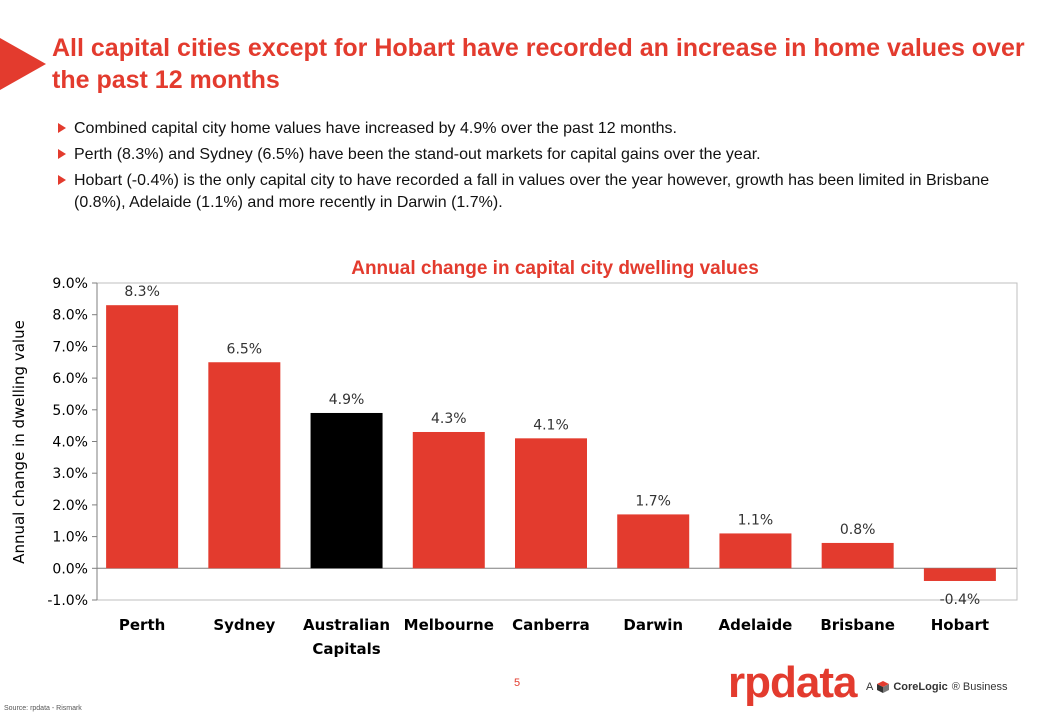 Image resolution: width=1040 pixels, height=720 pixels. What do you see at coordinates (70, 474) in the screenshot?
I see `y-tick-label: 3.0%` at bounding box center [70, 474].